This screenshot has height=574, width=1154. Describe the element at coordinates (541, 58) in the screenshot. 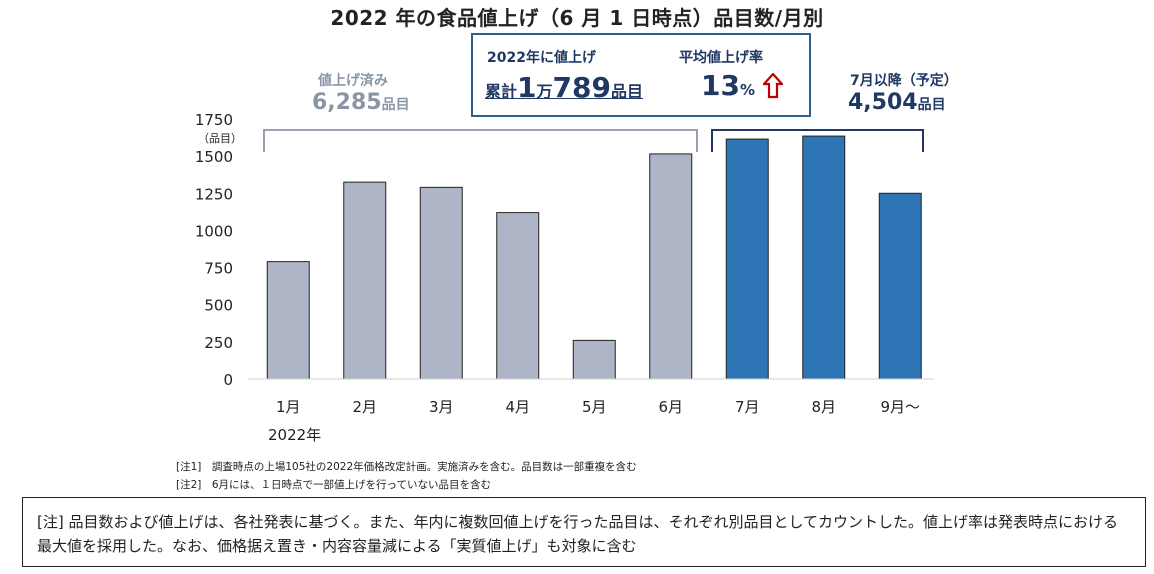

I see `total-label: 2022年に値上げ` at that location.